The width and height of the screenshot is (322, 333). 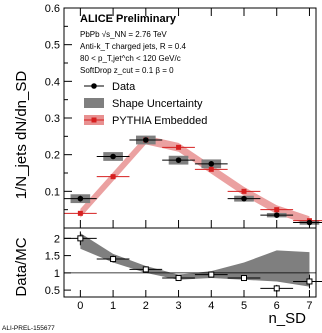 I want to click on legend-label-data: Data, so click(x=124, y=87).